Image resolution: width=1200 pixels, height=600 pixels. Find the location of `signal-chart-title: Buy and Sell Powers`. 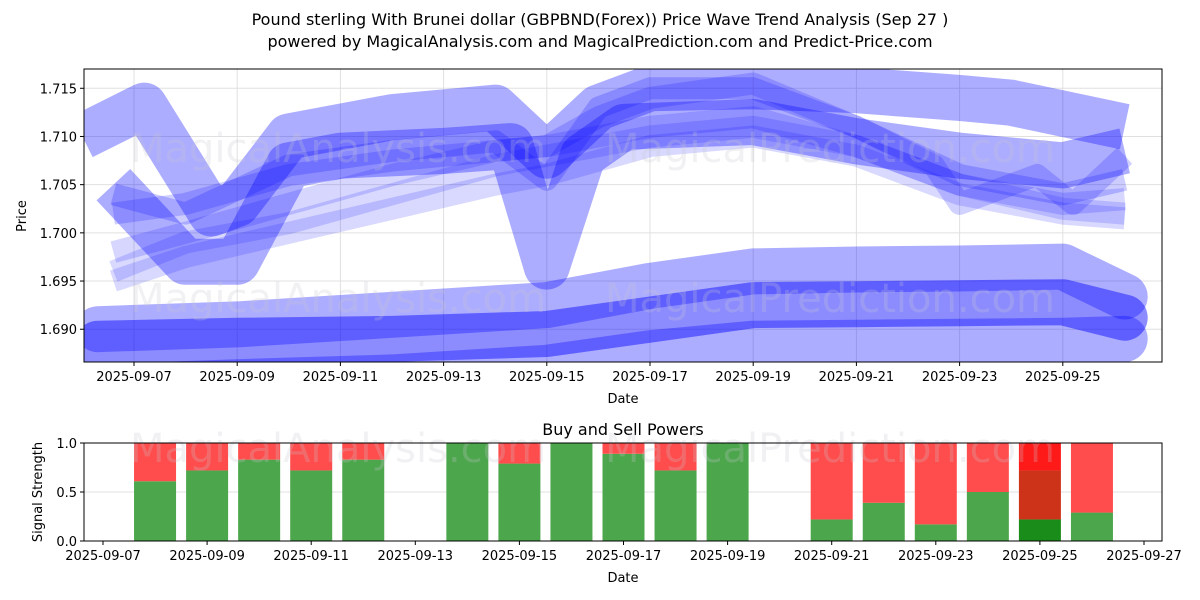

signal-chart-title: Buy and Sell Powers is located at coordinates (623, 429).